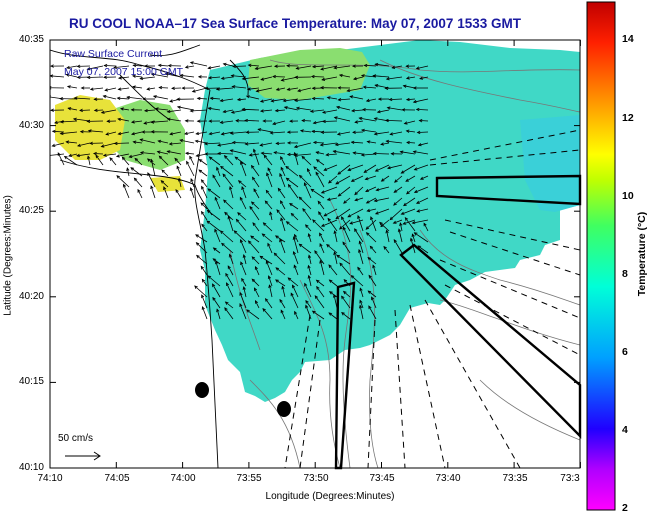  What do you see at coordinates (570, 478) in the screenshot?
I see `x-tick-label: 73:3` at bounding box center [570, 478].